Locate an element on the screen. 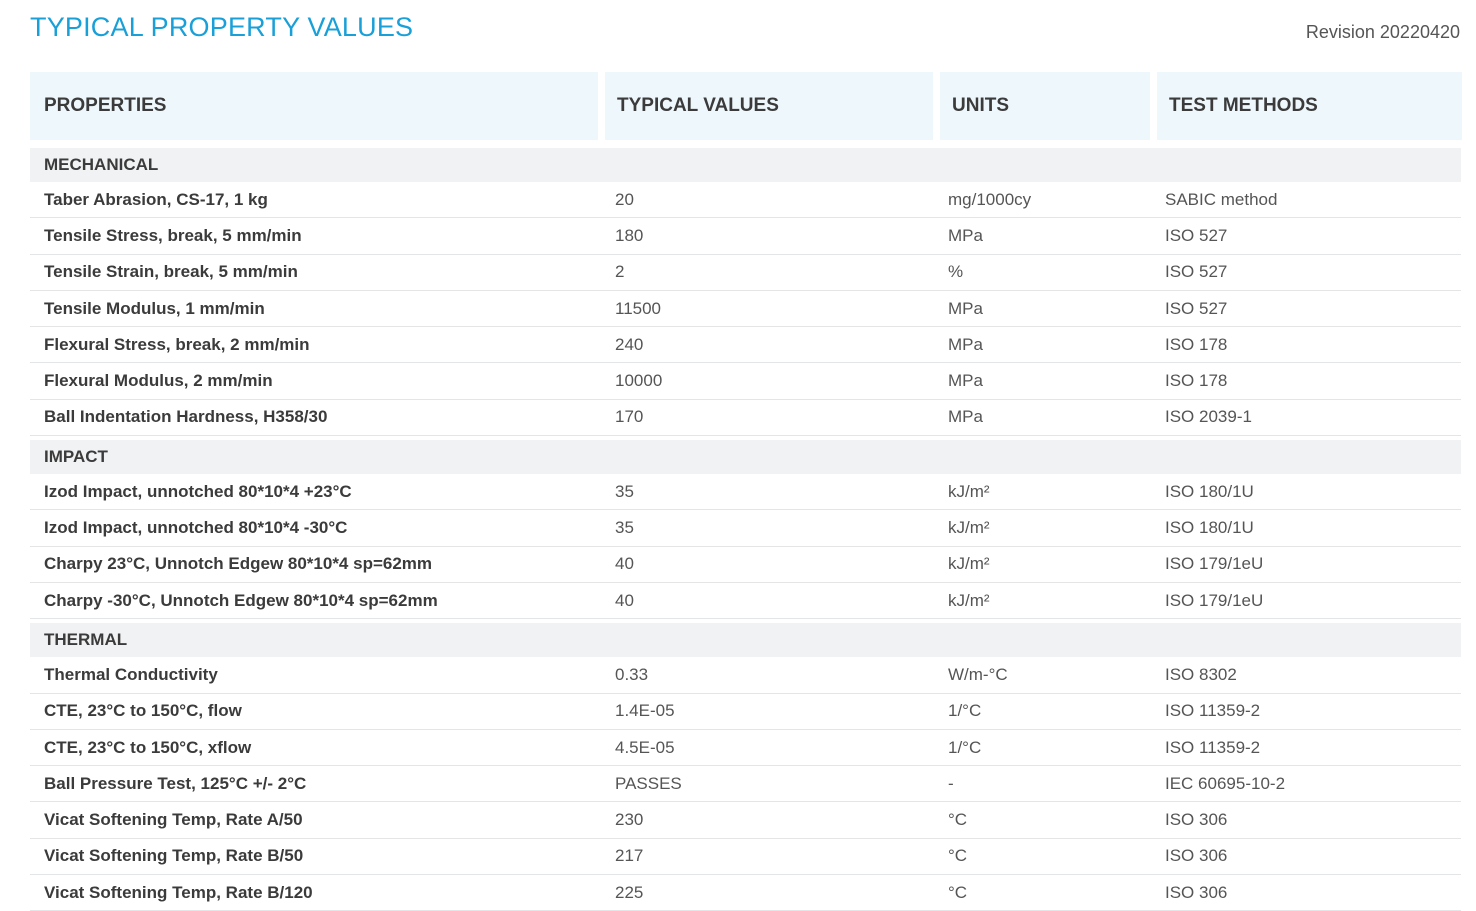 The height and width of the screenshot is (911, 1476). property-cell: Izod Impact, unnotched 80*10*4 -30°C is located at coordinates (196, 528).